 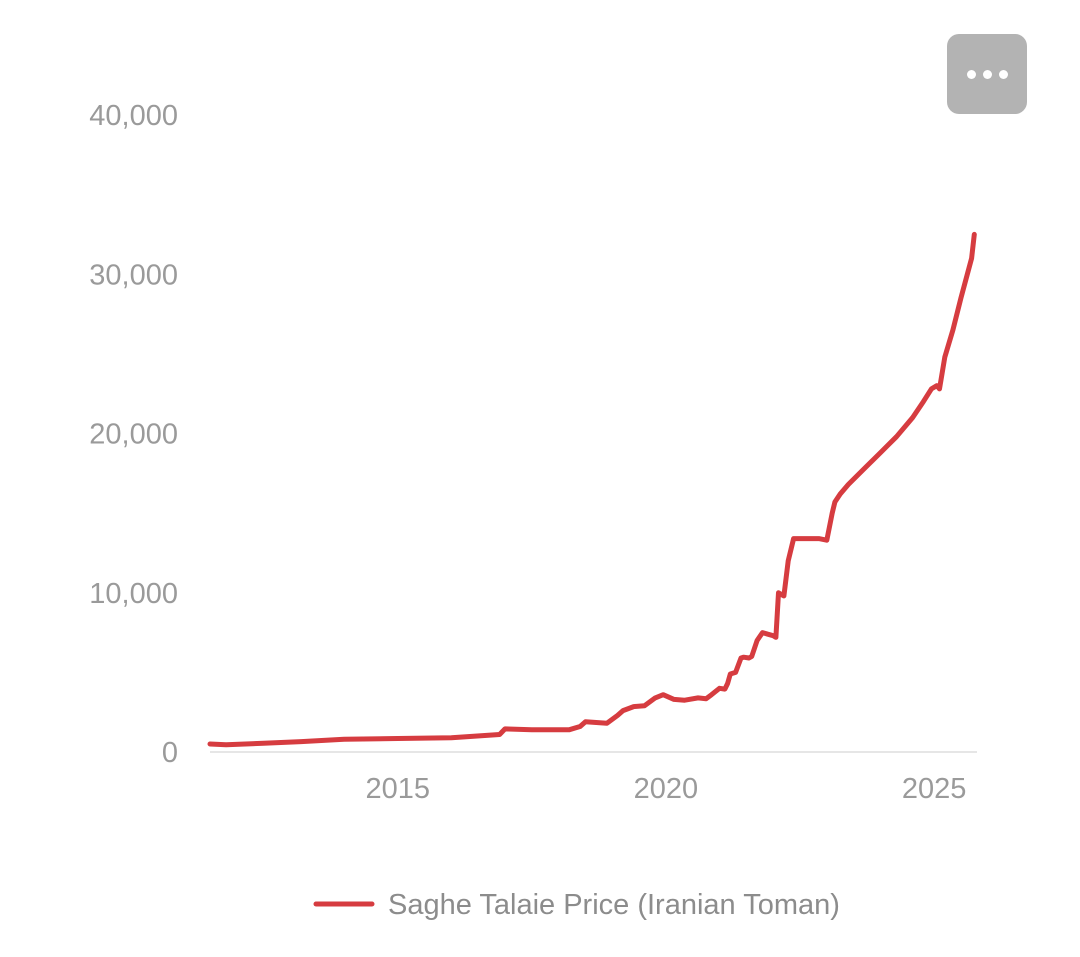 I want to click on legend: Saghe Talaie Price (Iranian Toman), so click(x=576, y=905).